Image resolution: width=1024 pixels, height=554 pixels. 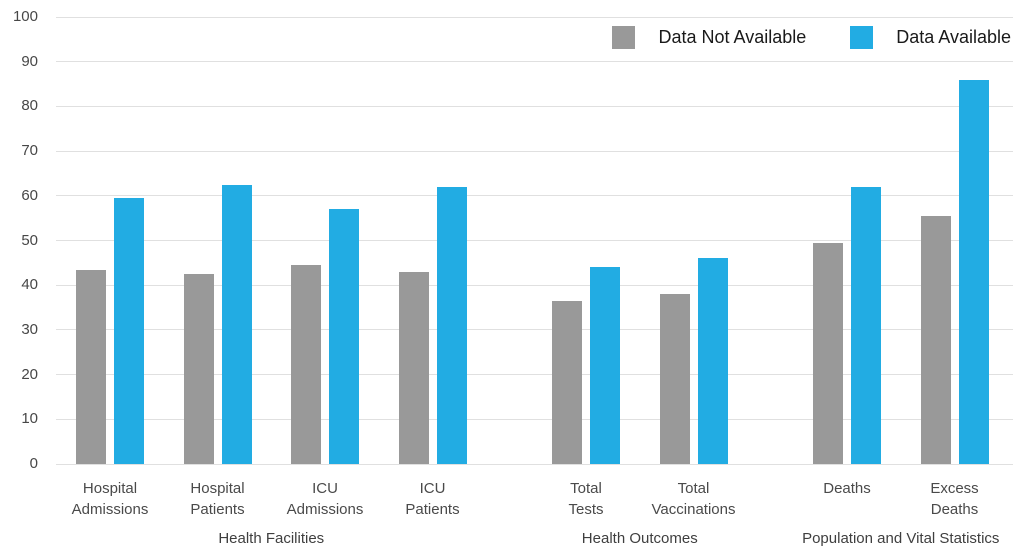 I want to click on y-axis-tick-label-90: 90, so click(x=29, y=61).